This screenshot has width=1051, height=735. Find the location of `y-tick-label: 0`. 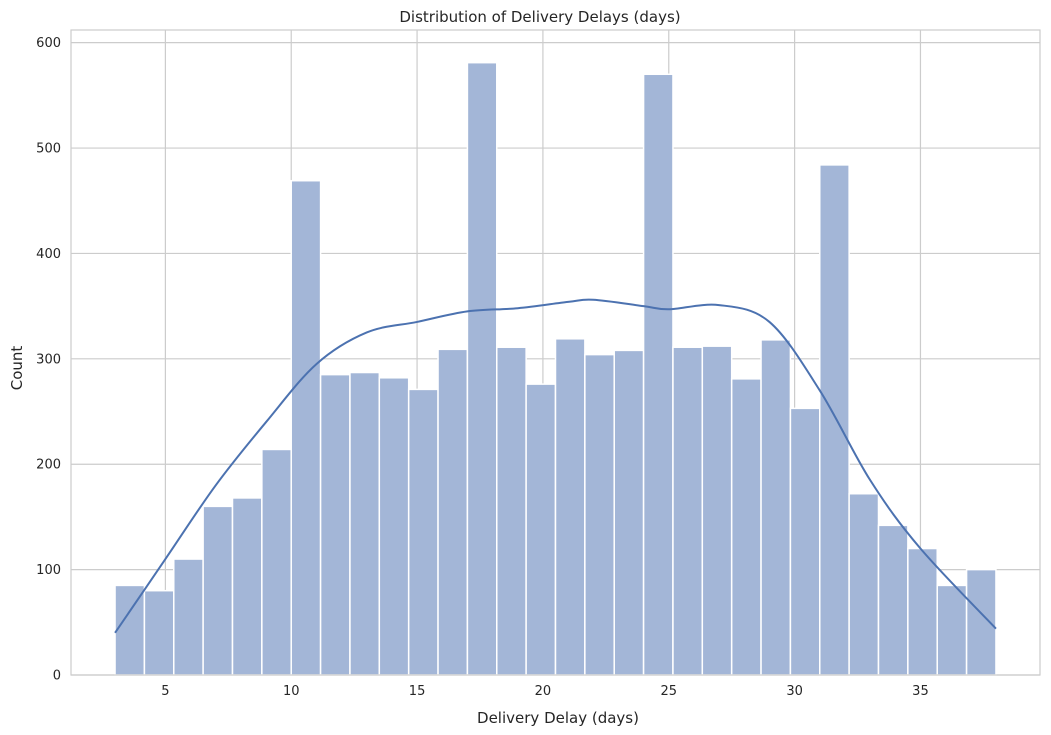

y-tick-label: 0 is located at coordinates (57, 676).